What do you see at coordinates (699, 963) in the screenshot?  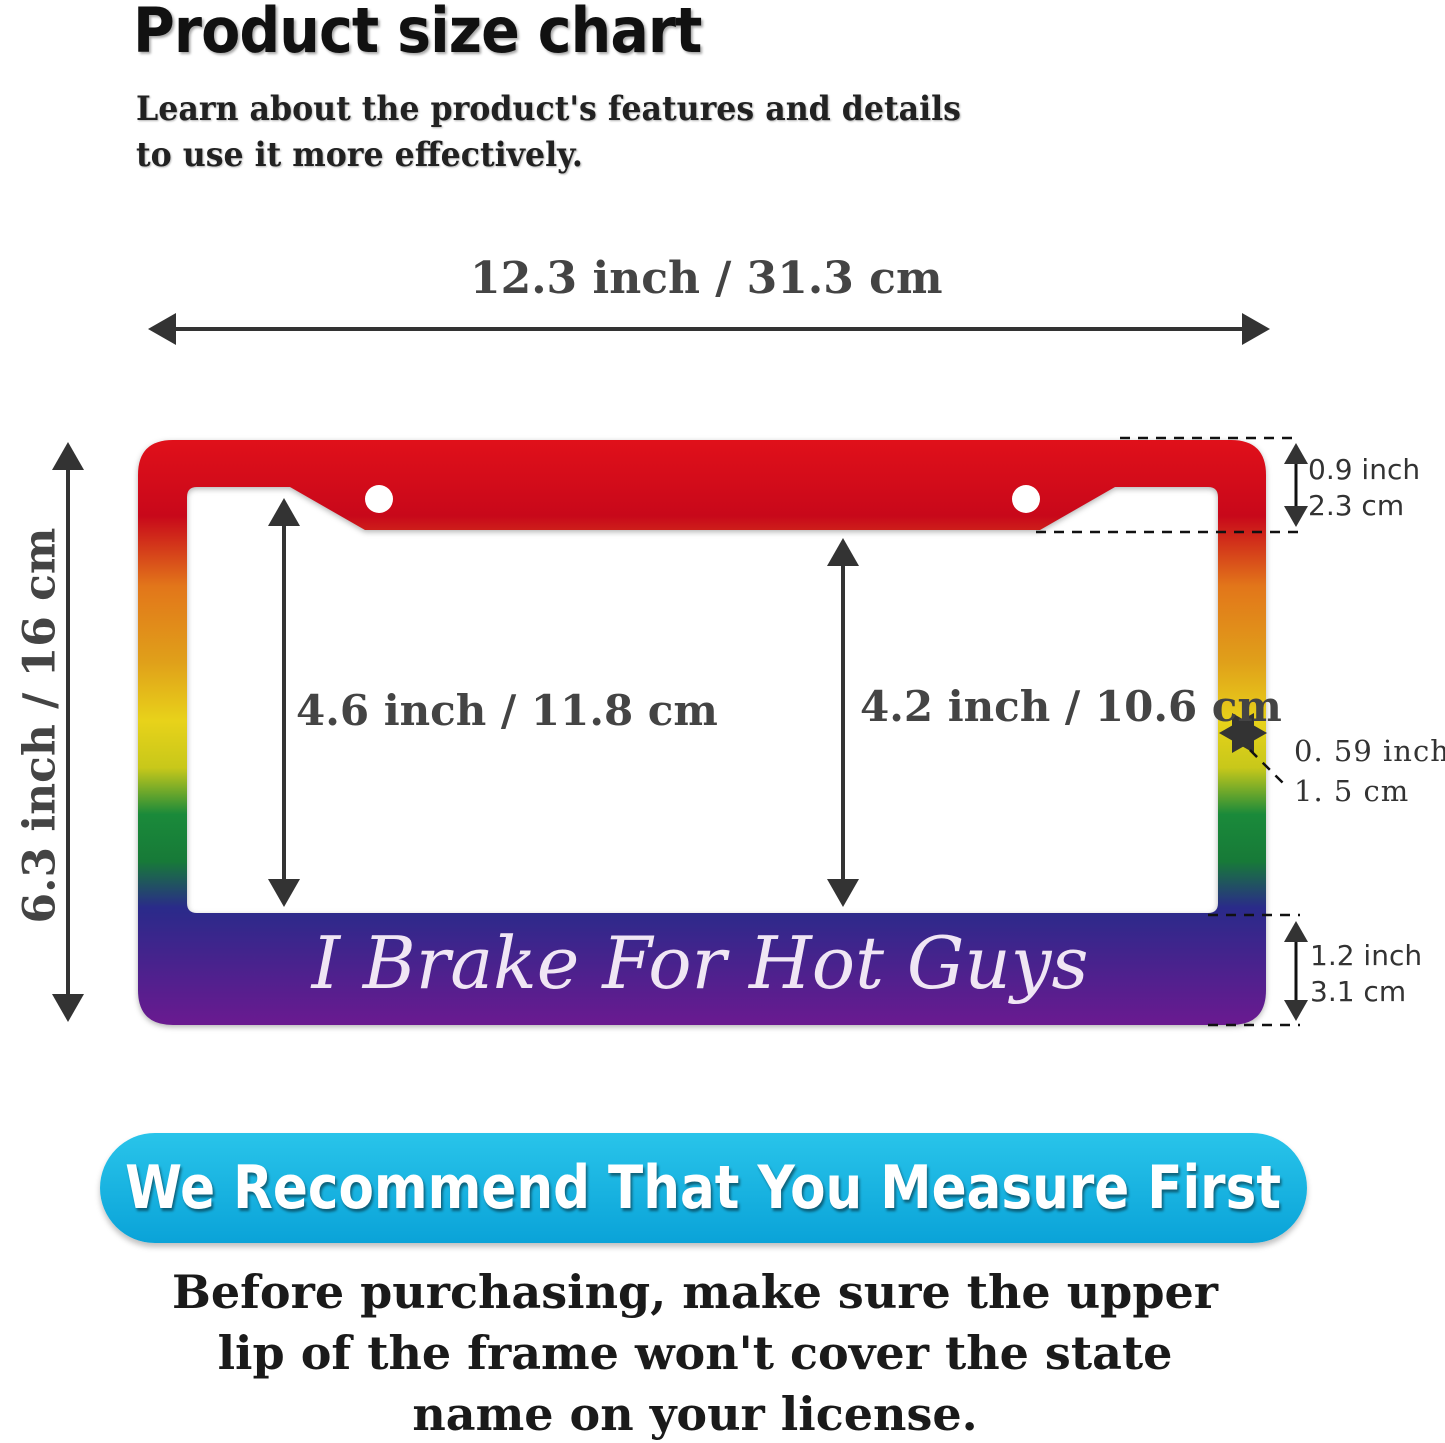 I see `frame-slogan: I Brake For Hot Guys` at bounding box center [699, 963].